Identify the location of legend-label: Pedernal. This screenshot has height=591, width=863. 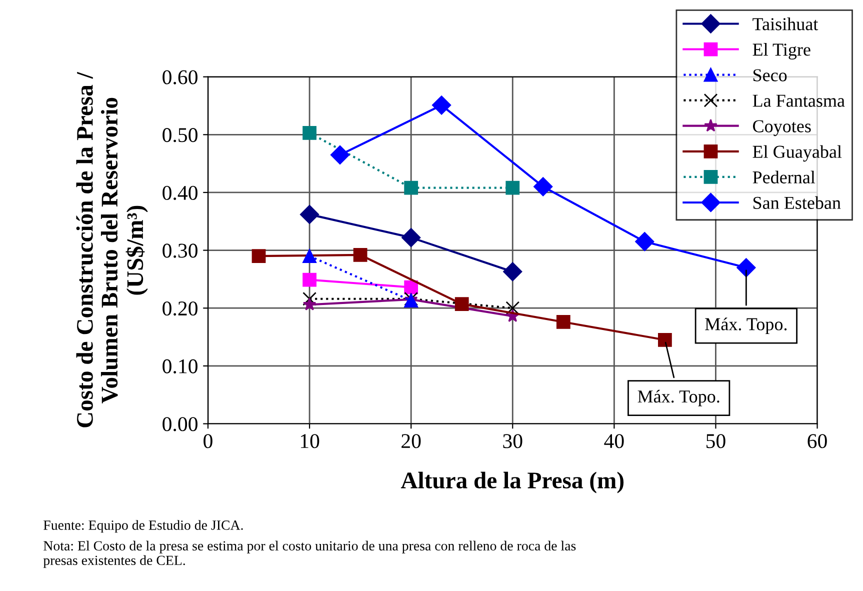
(784, 177).